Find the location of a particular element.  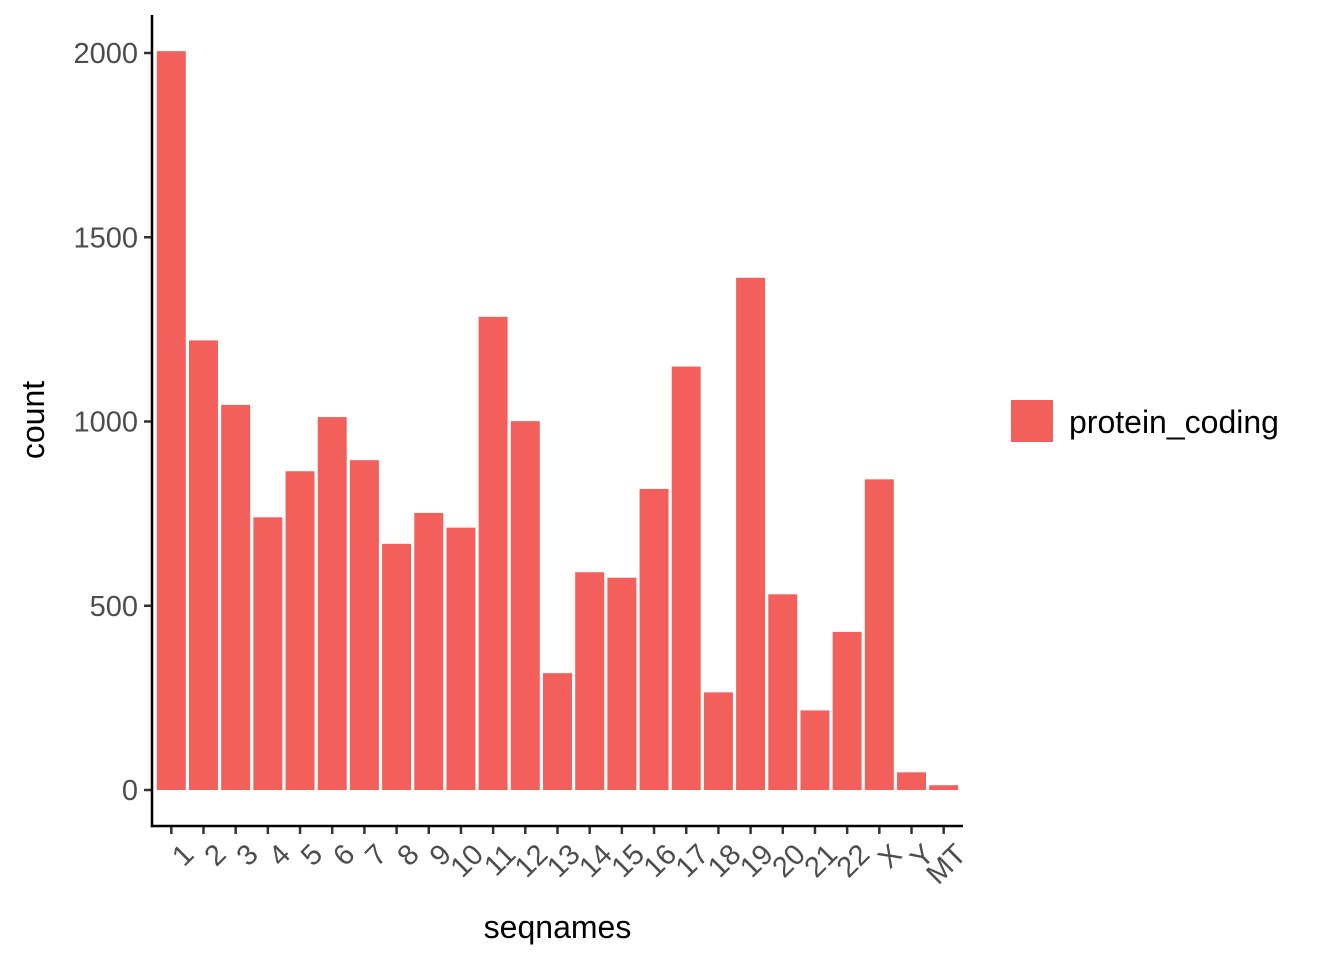

y-axis-title: count is located at coordinates (33, 420).